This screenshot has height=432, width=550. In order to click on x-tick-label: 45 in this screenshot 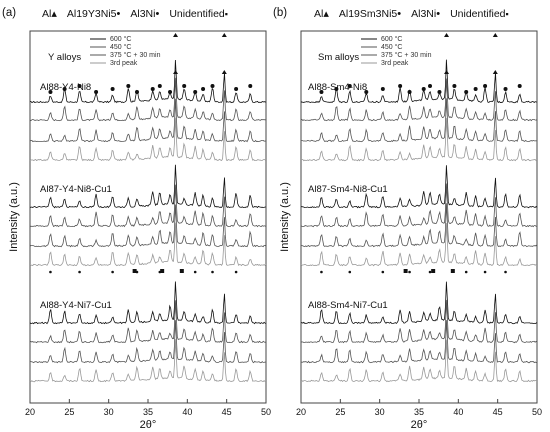, I will do `click(227, 412)`.